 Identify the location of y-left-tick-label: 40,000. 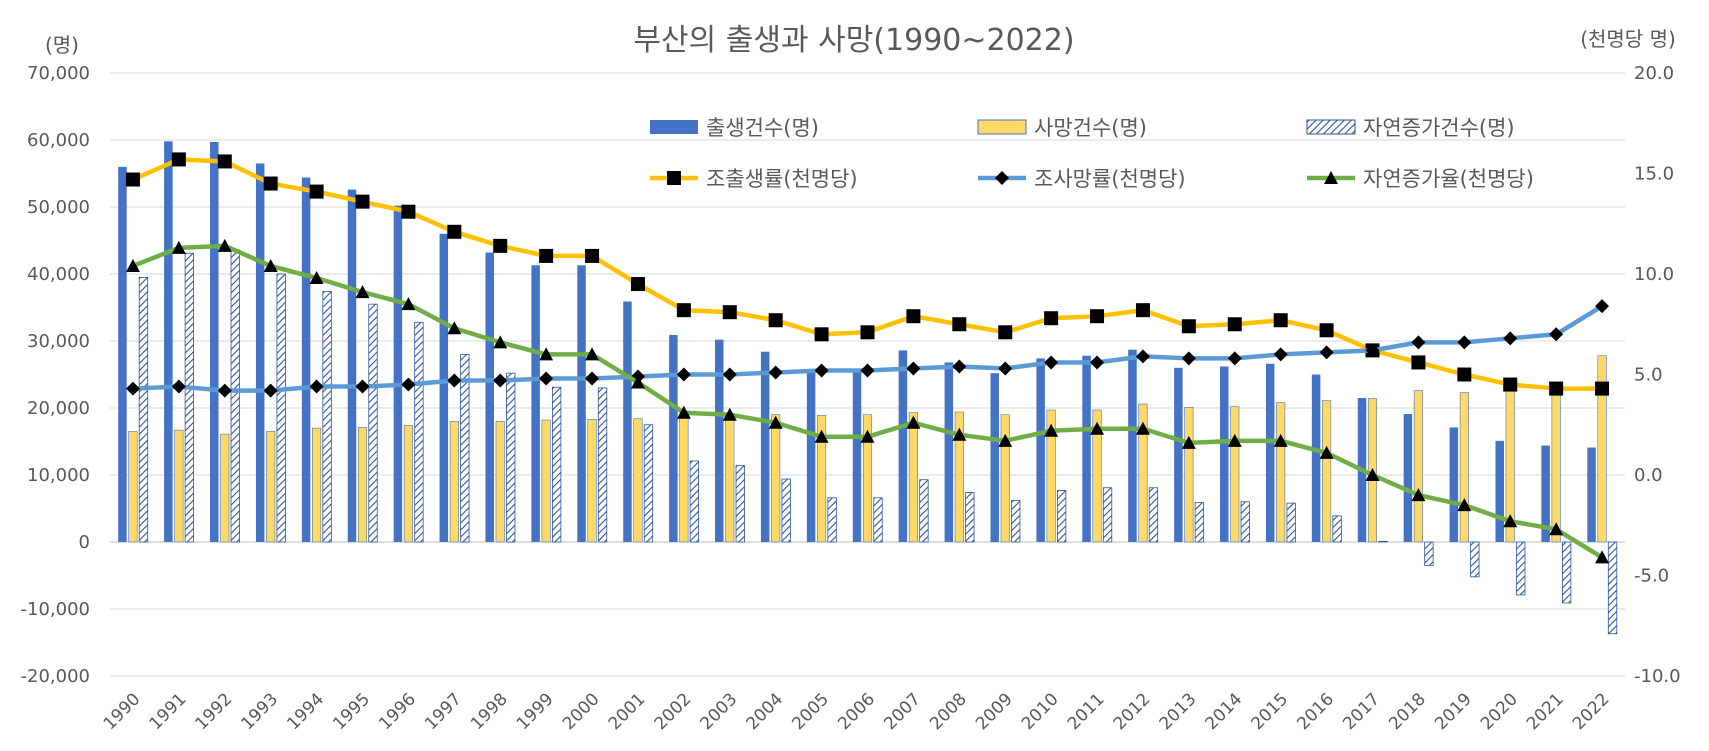
(58, 274).